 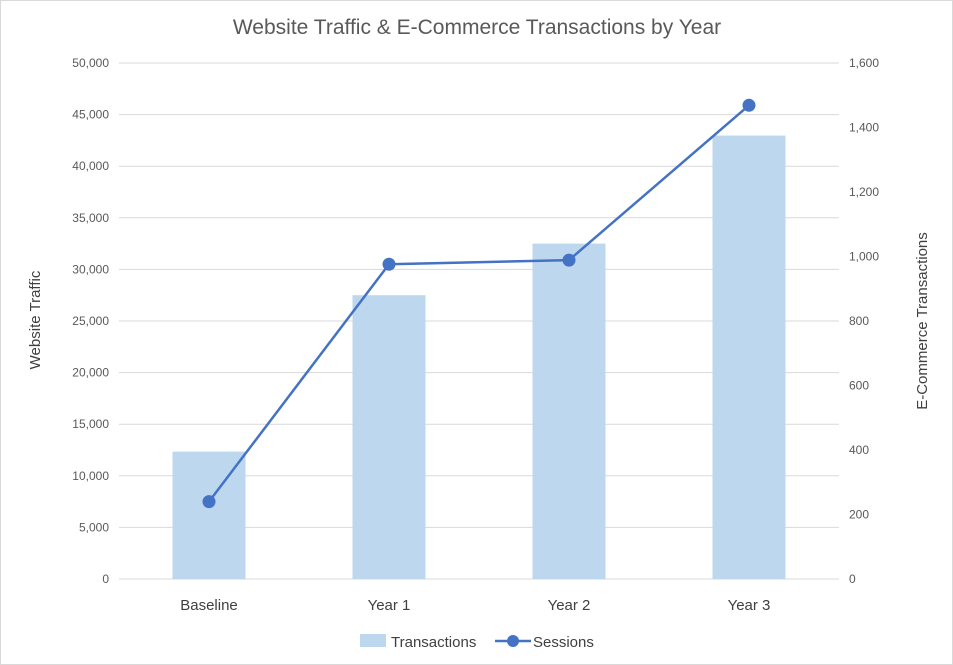 I want to click on category-label: Baseline, so click(x=209, y=605).